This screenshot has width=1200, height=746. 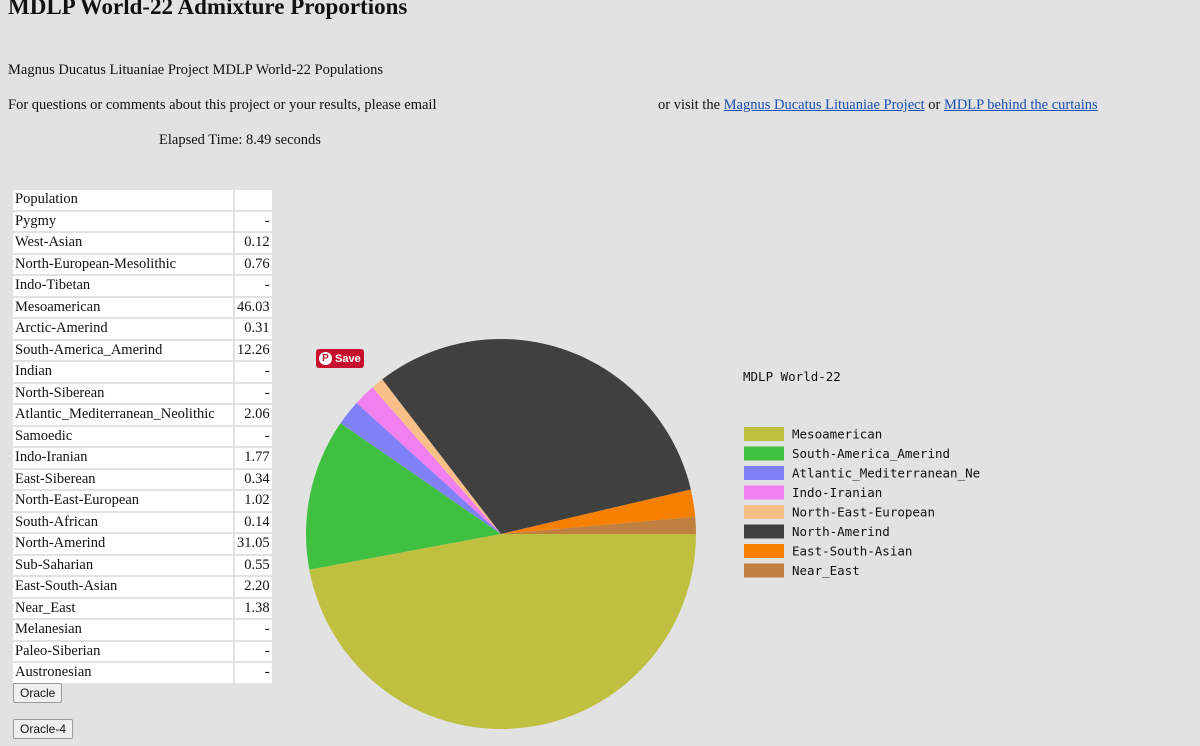 What do you see at coordinates (348, 358) in the screenshot?
I see `save-label: Save` at bounding box center [348, 358].